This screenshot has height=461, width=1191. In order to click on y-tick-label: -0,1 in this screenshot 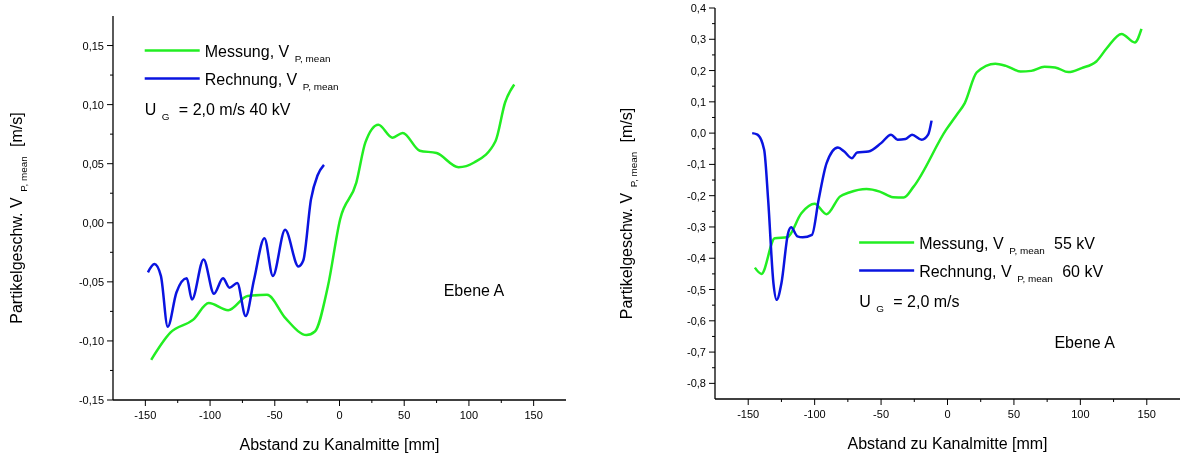, I will do `click(696, 164)`.